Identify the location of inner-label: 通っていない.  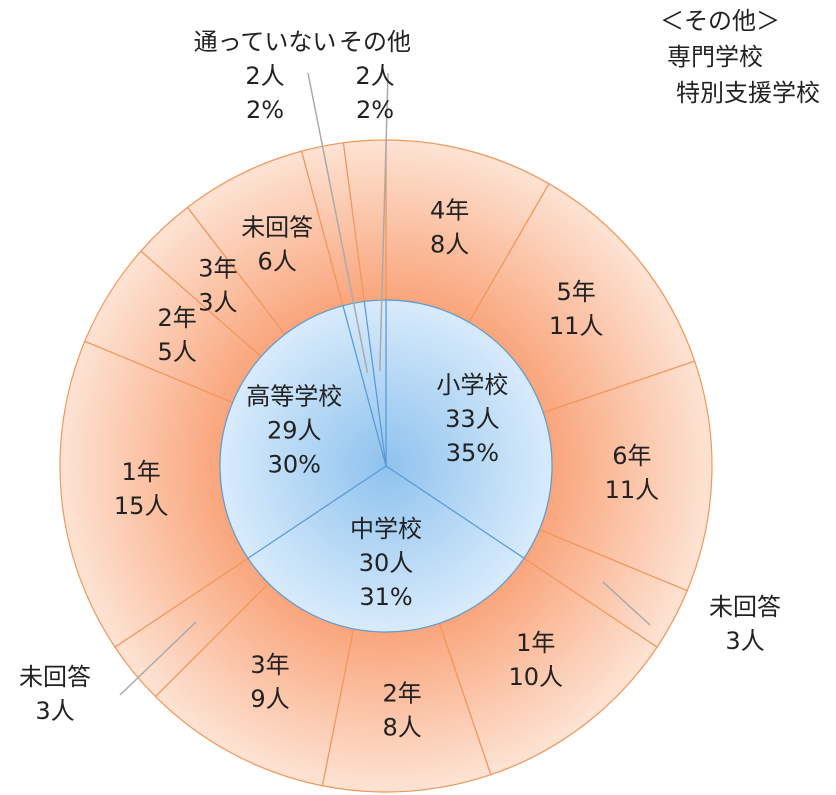
(265, 42).